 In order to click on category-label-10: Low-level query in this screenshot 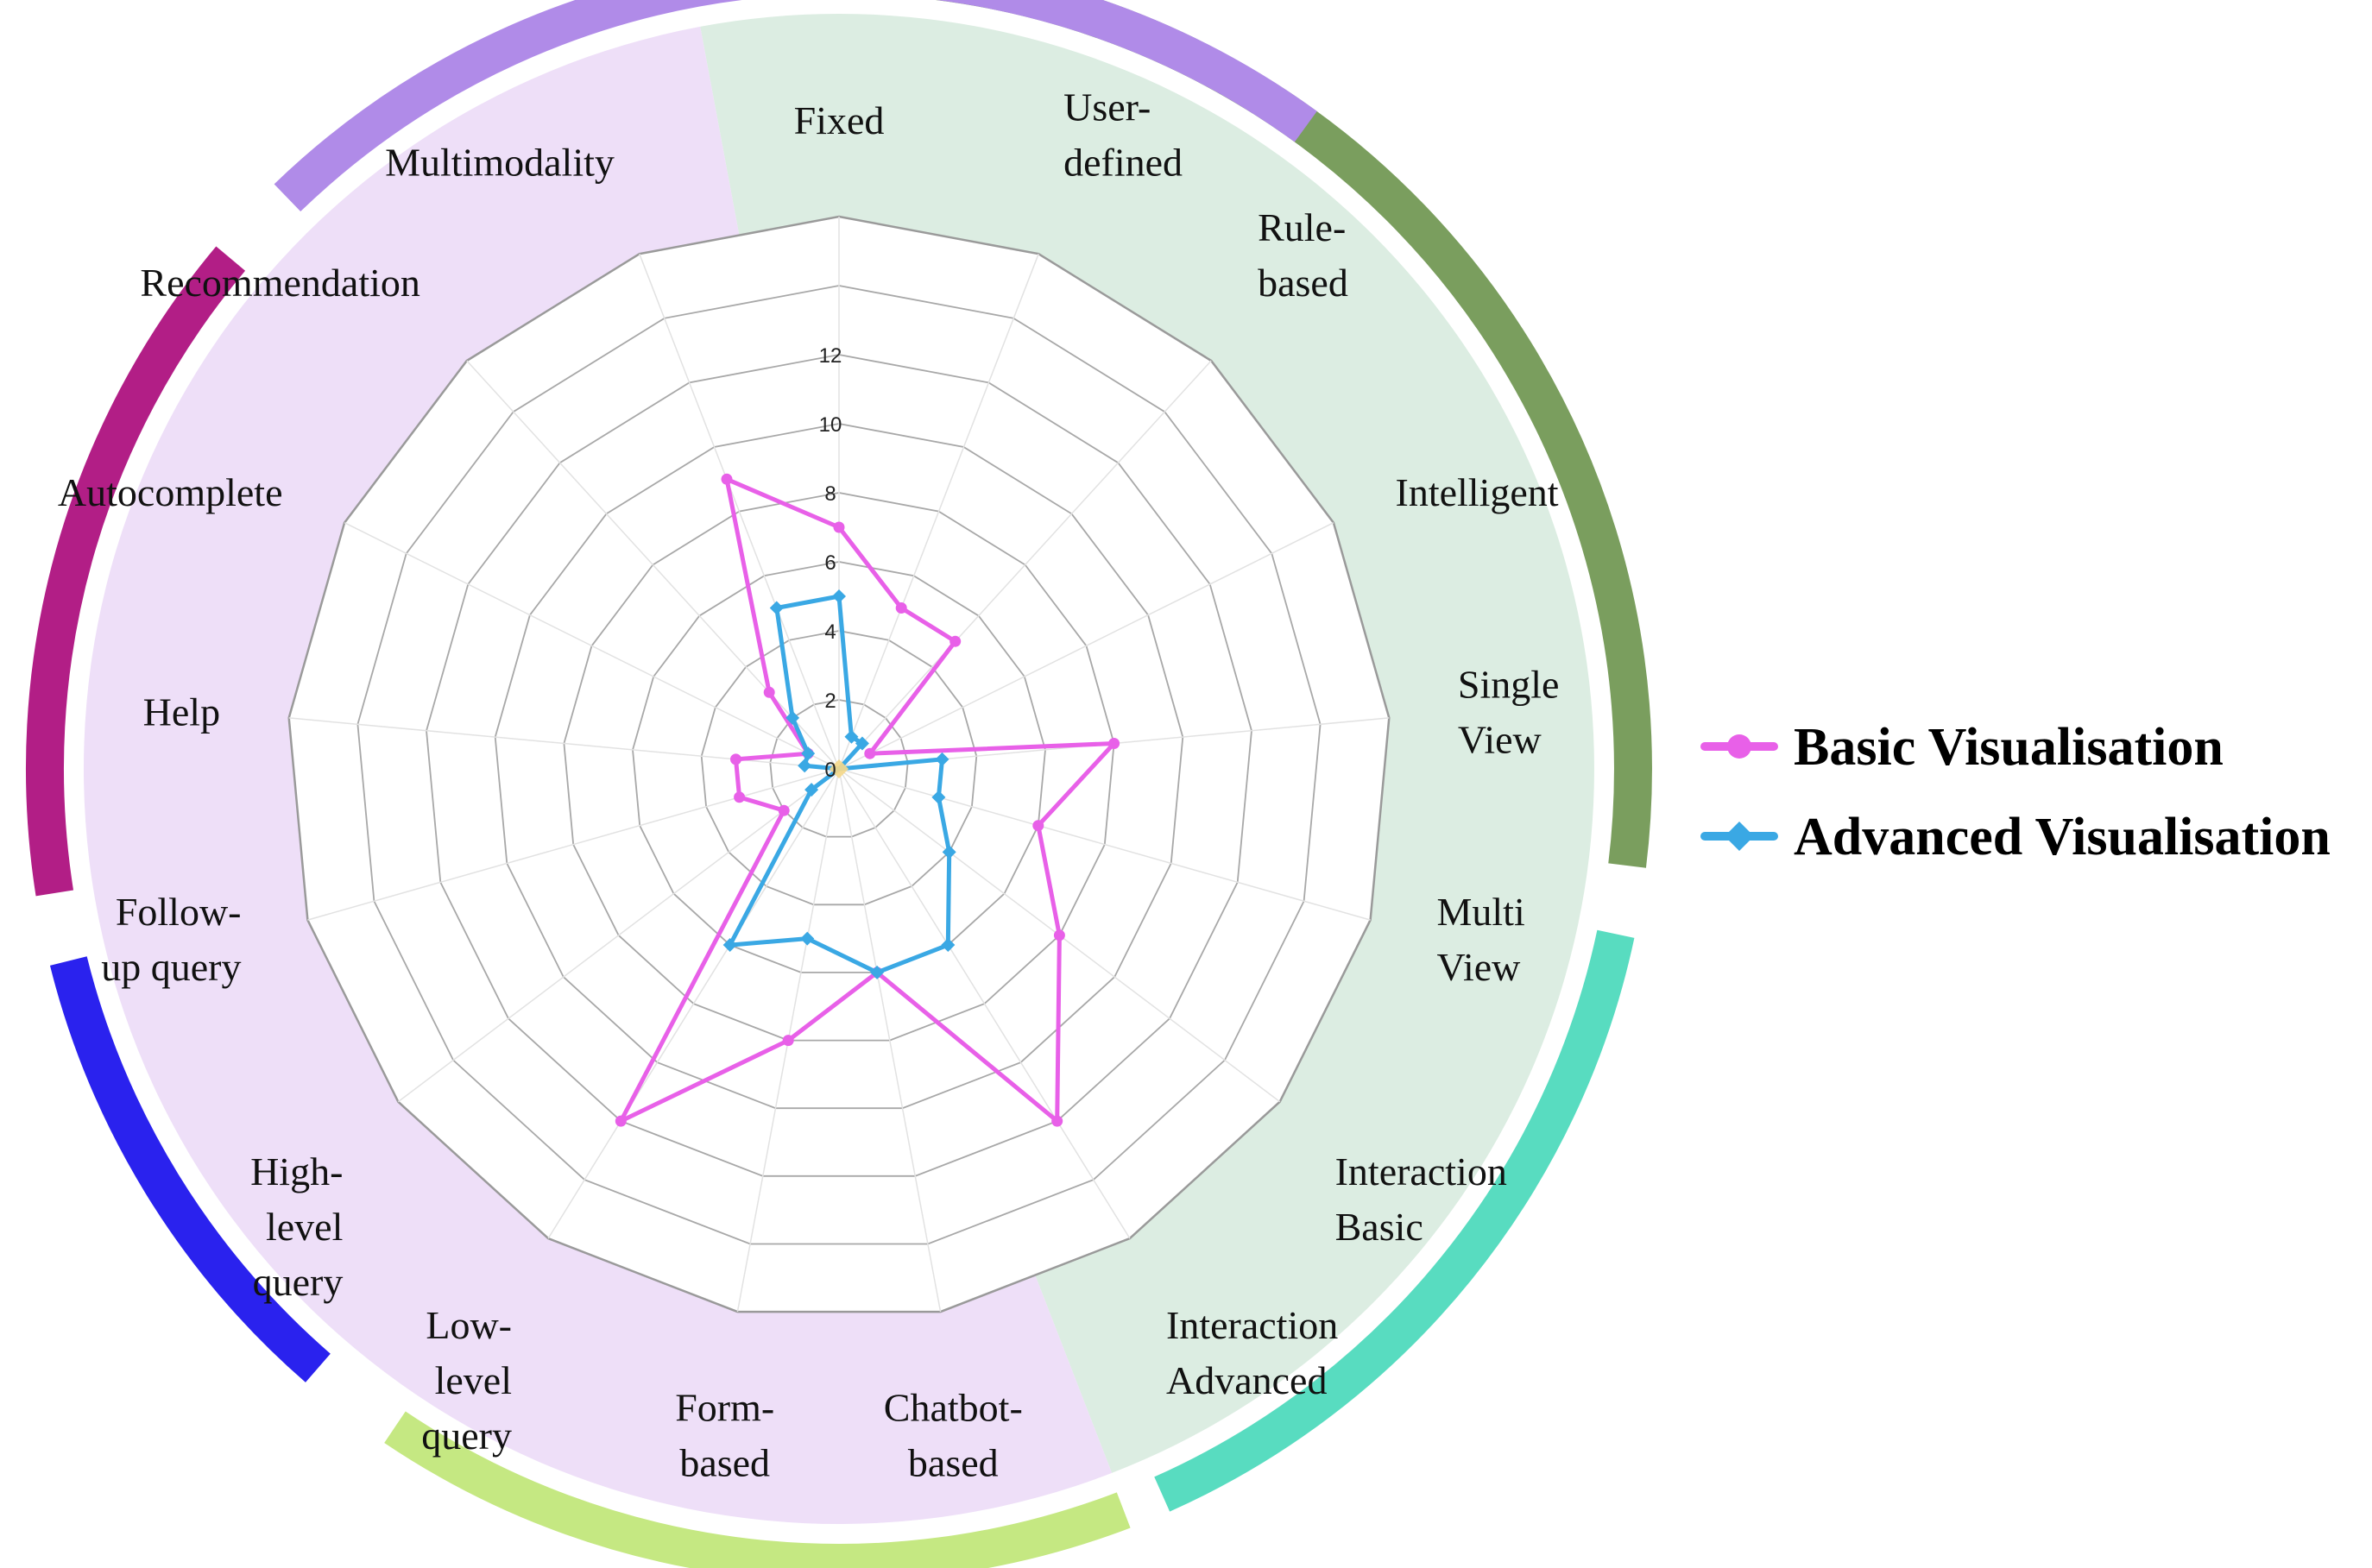, I will do `click(466, 1380)`.